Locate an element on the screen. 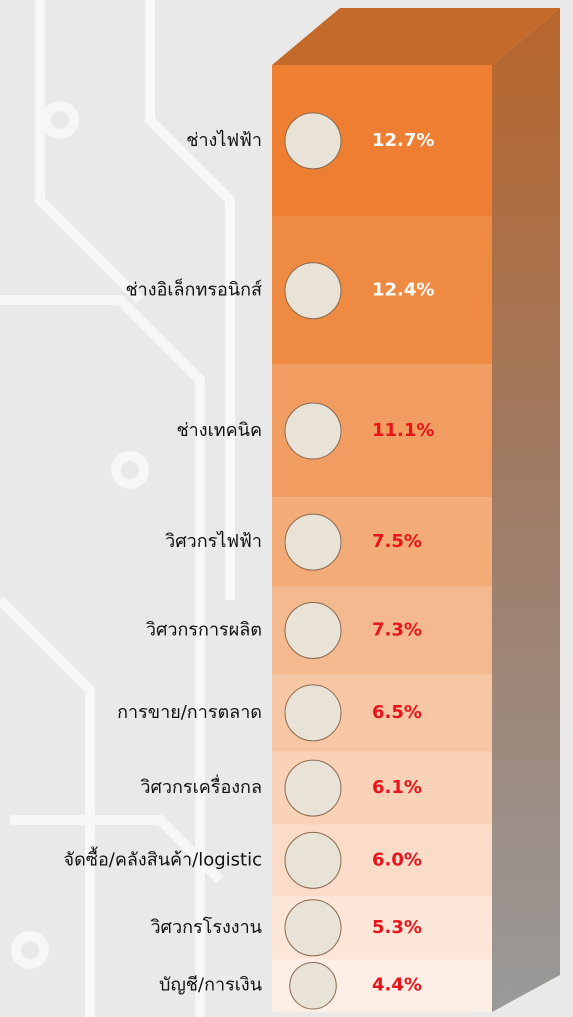 Image resolution: width=573 pixels, height=1017 pixels. value-label: 5.3% is located at coordinates (397, 927).